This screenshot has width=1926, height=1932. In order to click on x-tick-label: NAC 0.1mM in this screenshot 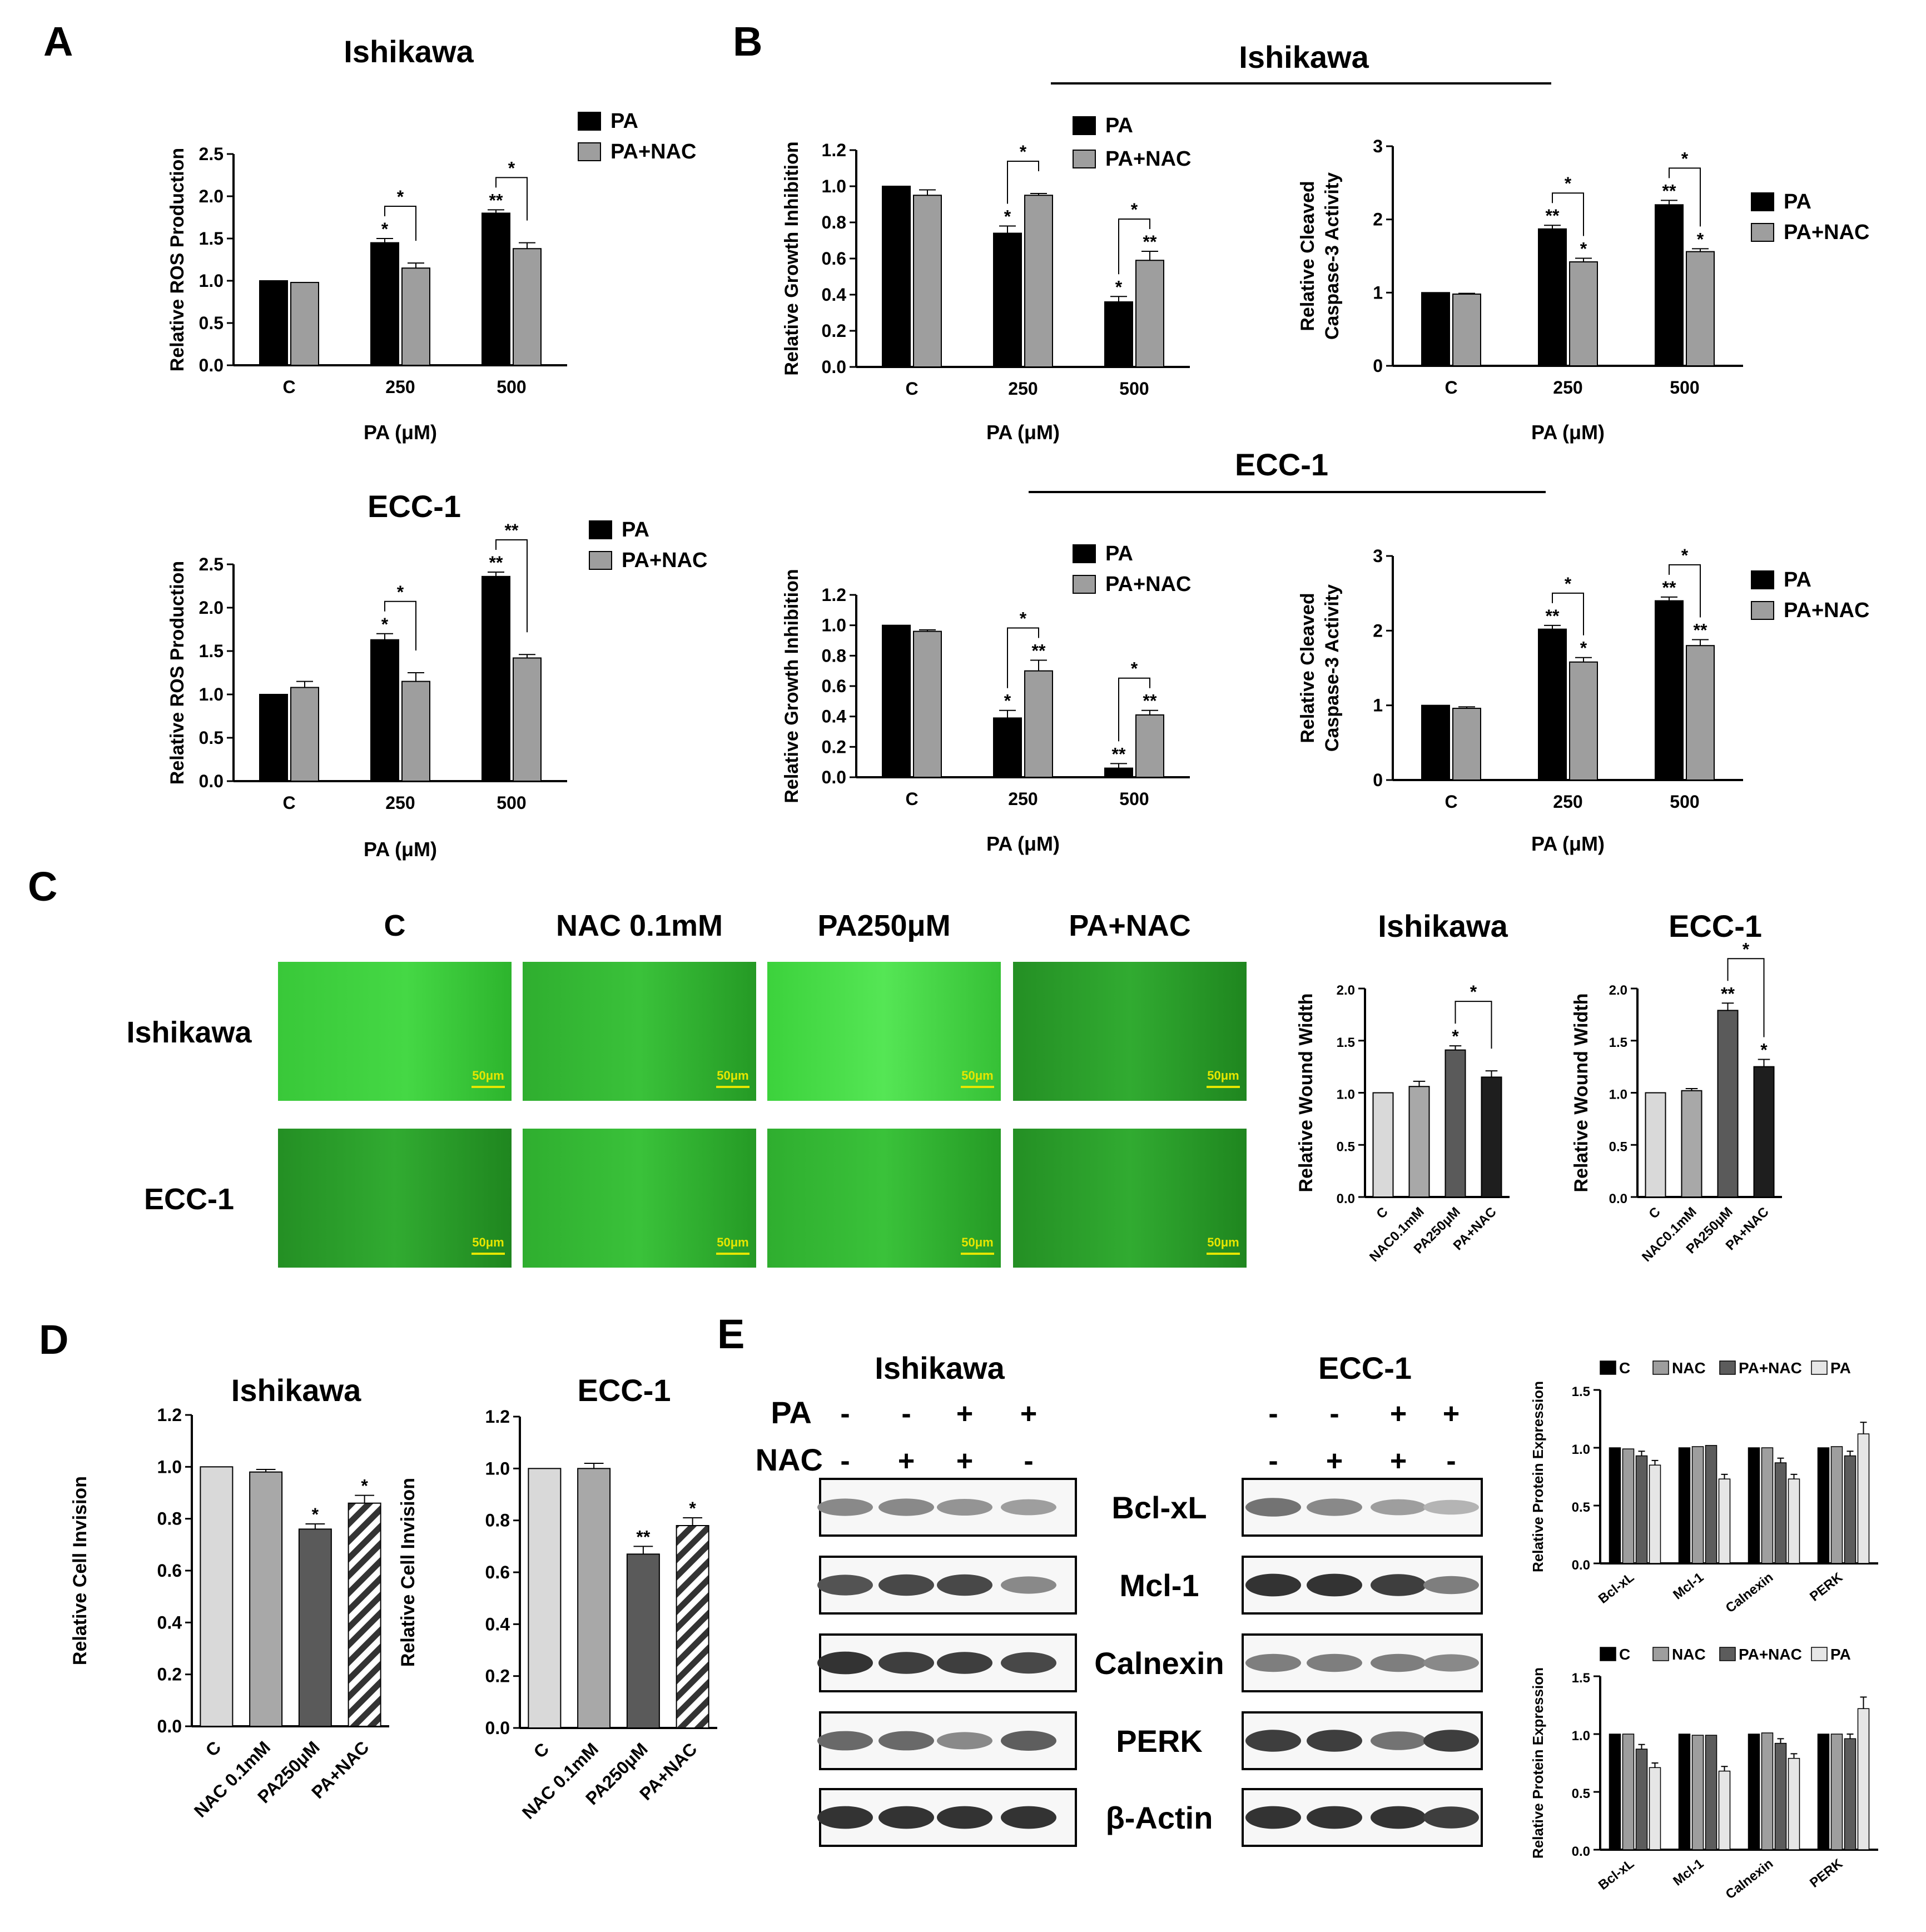, I will do `click(232, 1779)`.